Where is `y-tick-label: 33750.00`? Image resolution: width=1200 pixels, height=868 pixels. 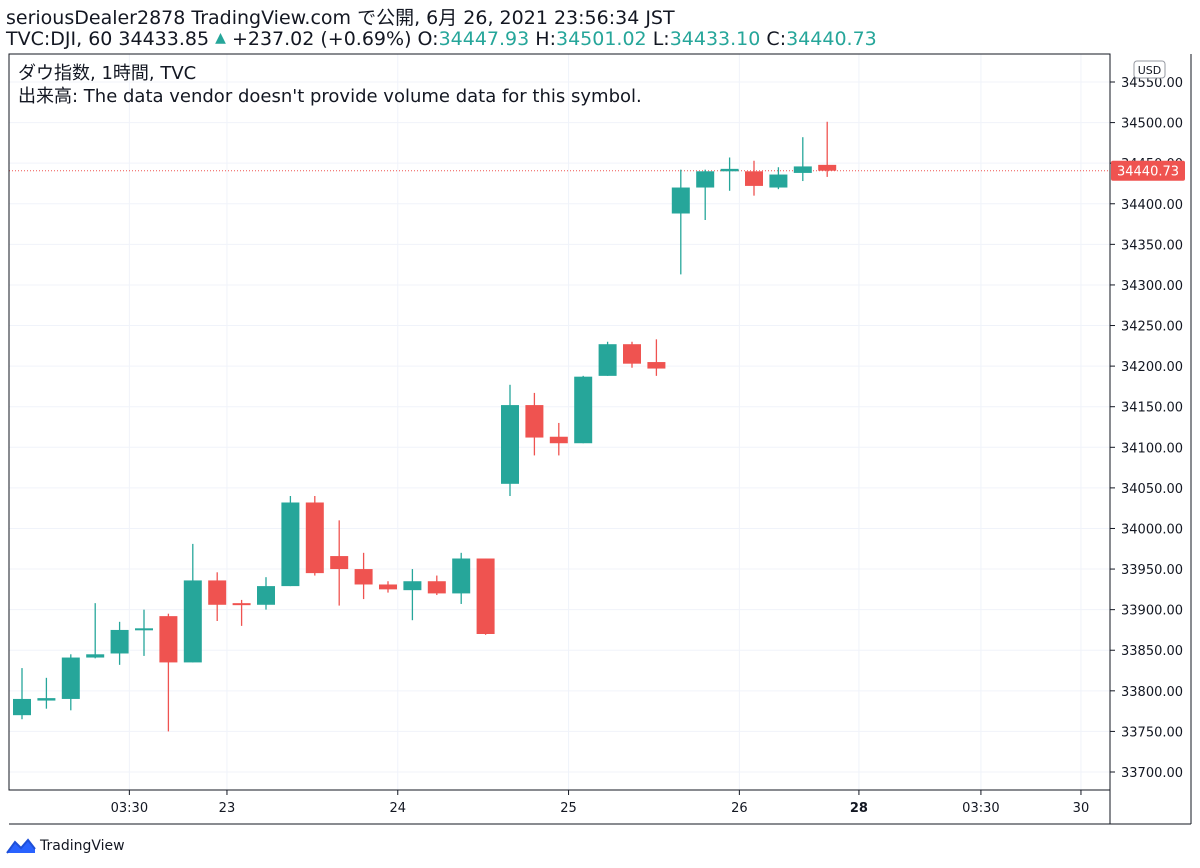
y-tick-label: 33750.00 is located at coordinates (1152, 732).